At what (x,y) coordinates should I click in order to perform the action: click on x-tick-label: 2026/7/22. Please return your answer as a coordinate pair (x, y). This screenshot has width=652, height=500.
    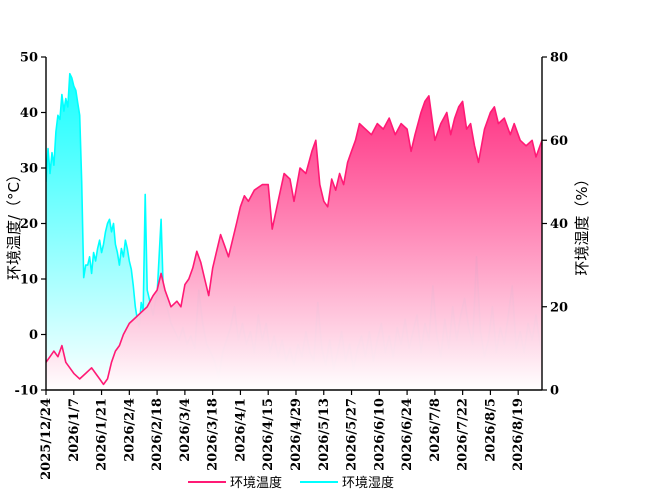
    Looking at the image, I should click on (463, 434).